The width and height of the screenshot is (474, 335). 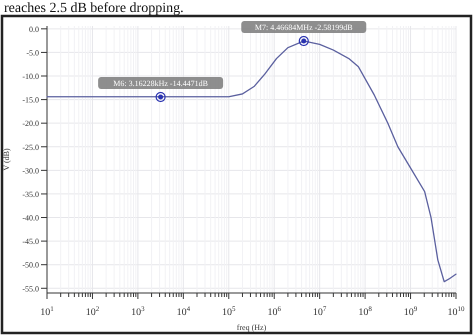 What do you see at coordinates (274, 311) in the screenshot?
I see `x-tick-label: 10$^{6}$` at bounding box center [274, 311].